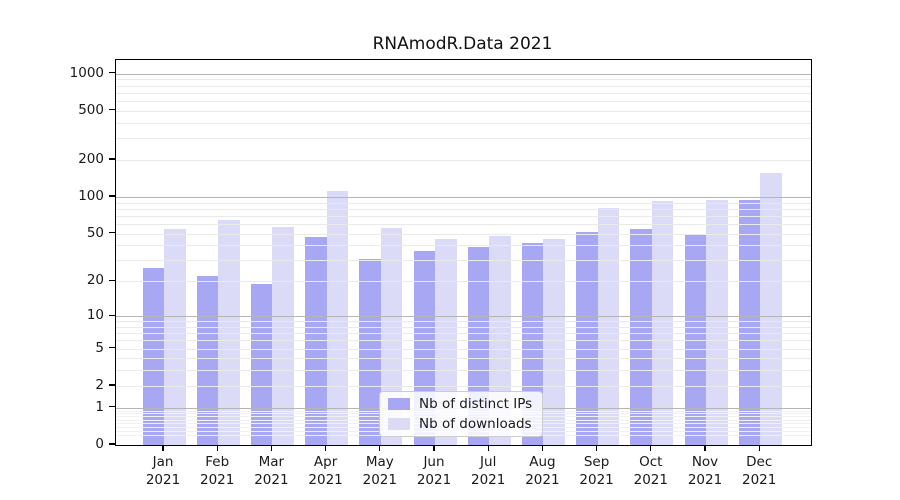 This screenshot has width=900, height=500. What do you see at coordinates (399, 424) in the screenshot?
I see `legend-swatch-downloads` at bounding box center [399, 424].